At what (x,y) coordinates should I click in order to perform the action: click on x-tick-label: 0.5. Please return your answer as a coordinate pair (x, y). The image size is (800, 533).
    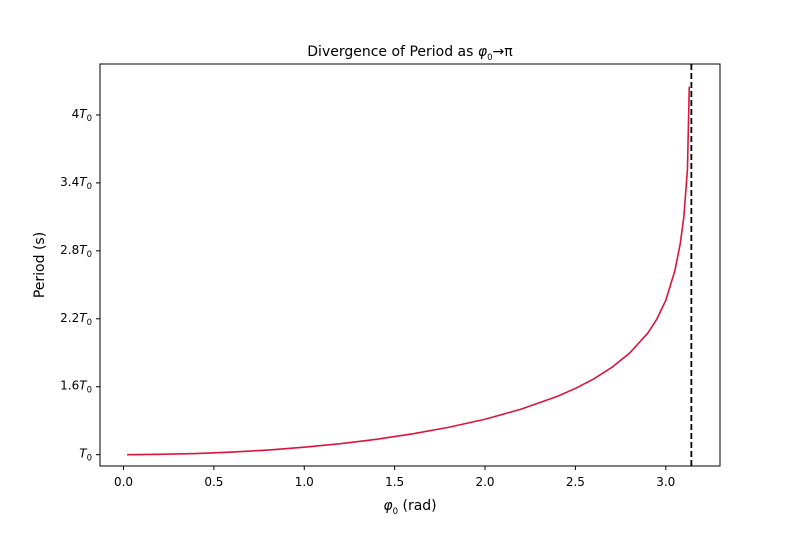
    Looking at the image, I should click on (213, 482).